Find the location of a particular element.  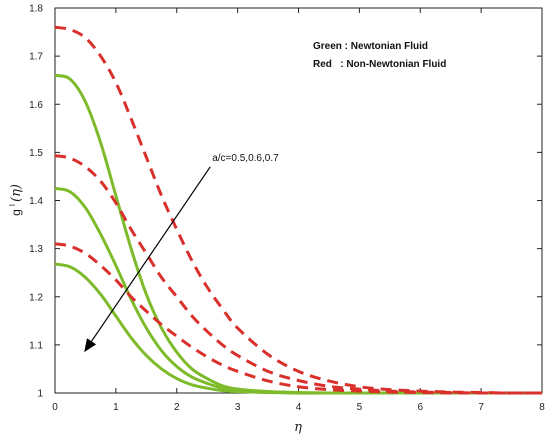

y-tick-label: 1.2 is located at coordinates (36, 297).